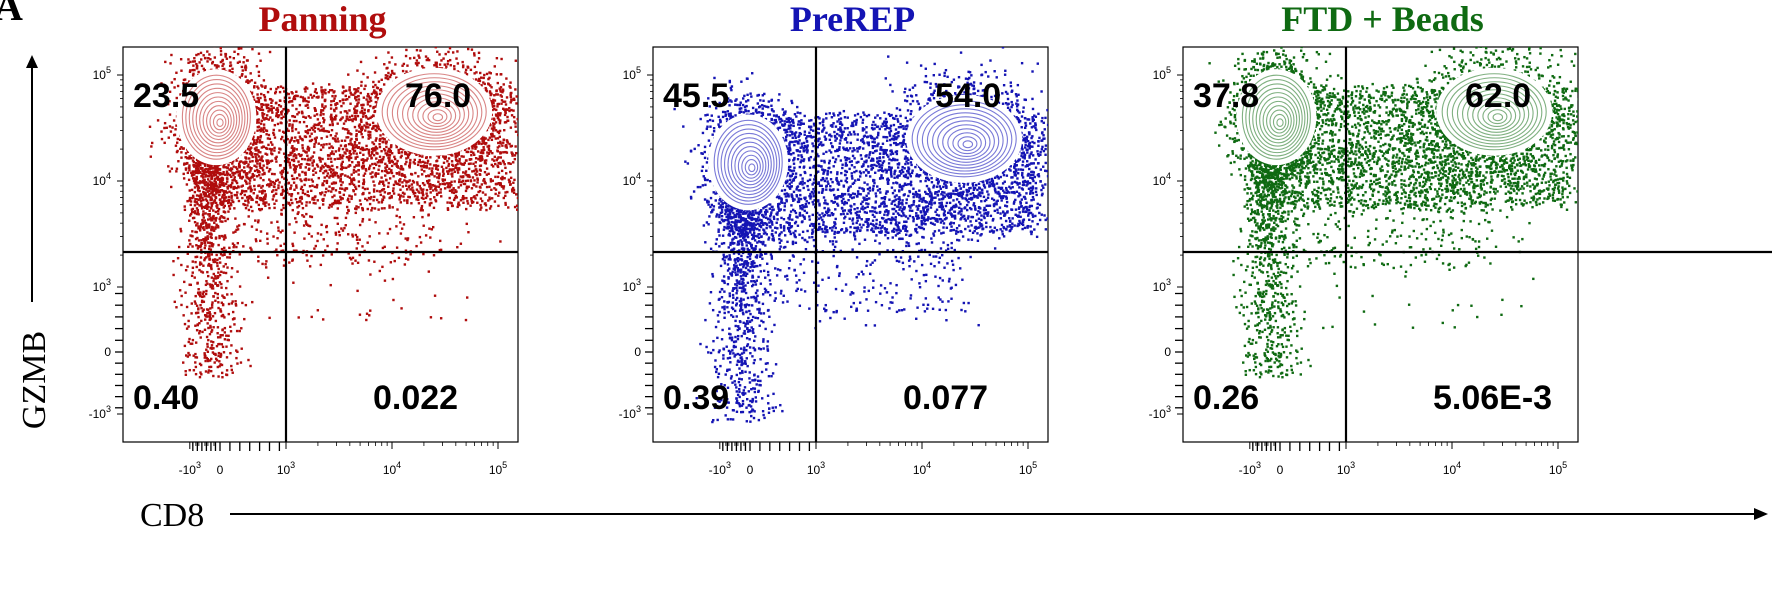 The height and width of the screenshot is (599, 1772). Describe the element at coordinates (954, 515) in the screenshot. I see `x-axis-title-group: CD8` at that location.